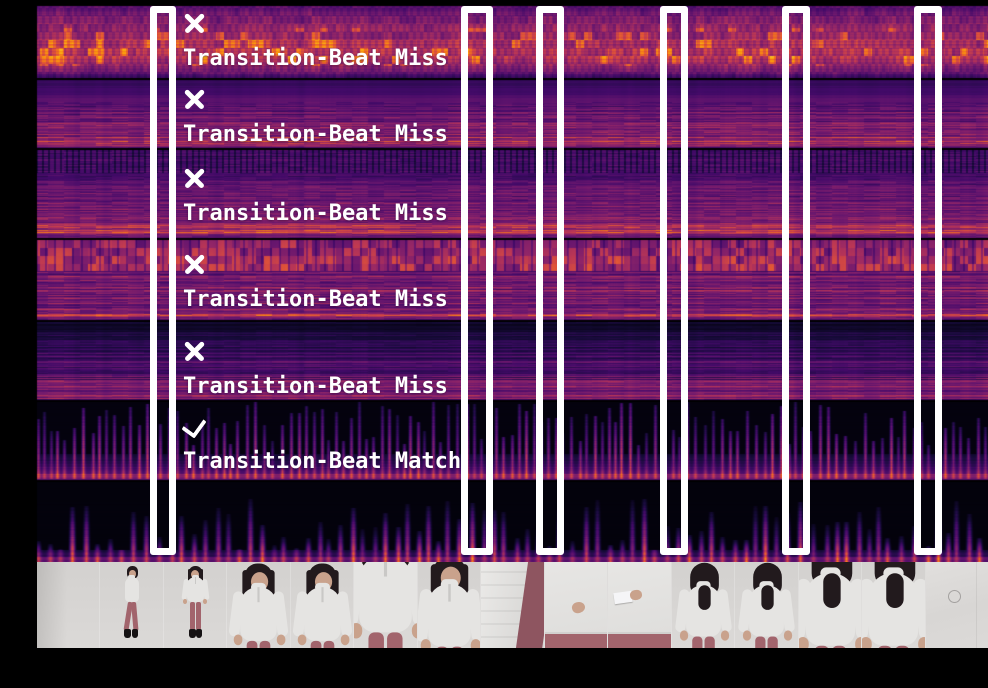 Image resolution: width=988 pixels, height=688 pixels. I want to click on bottom-border, so click(494, 668).